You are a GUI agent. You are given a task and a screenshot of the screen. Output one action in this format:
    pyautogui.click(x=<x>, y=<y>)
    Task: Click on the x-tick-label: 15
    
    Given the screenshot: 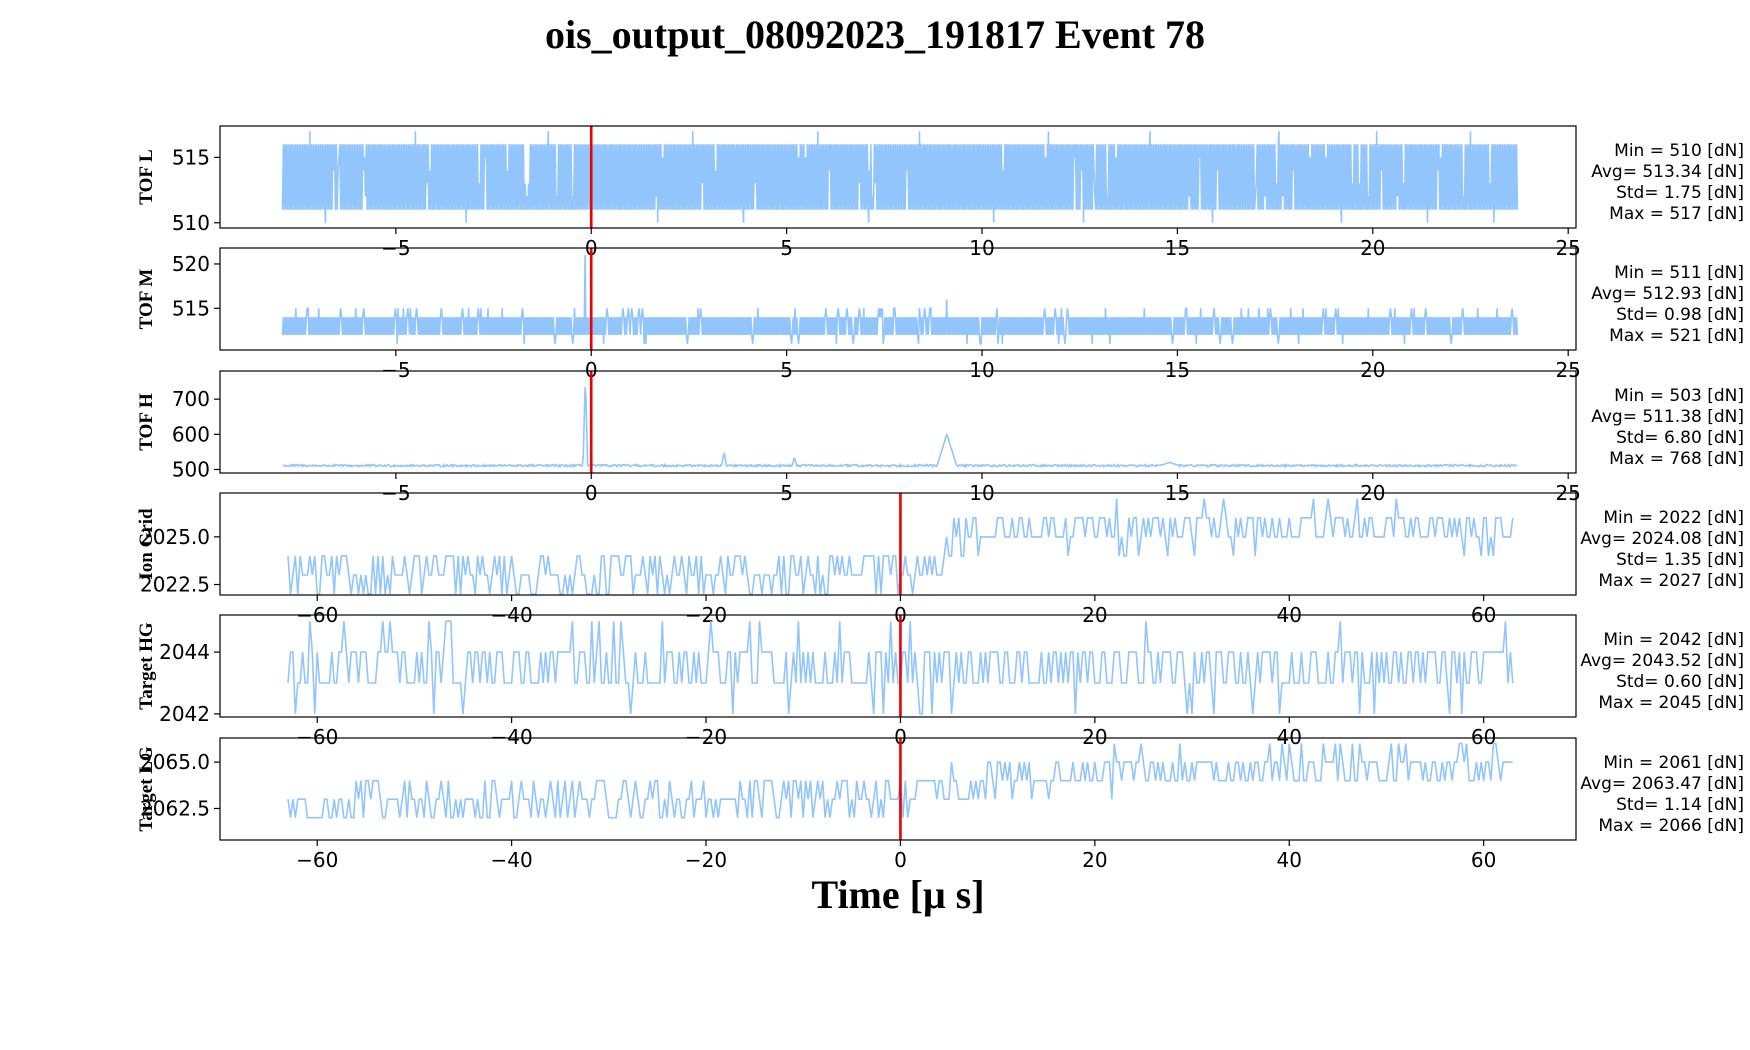 What is the action you would take?
    pyautogui.click(x=1177, y=370)
    